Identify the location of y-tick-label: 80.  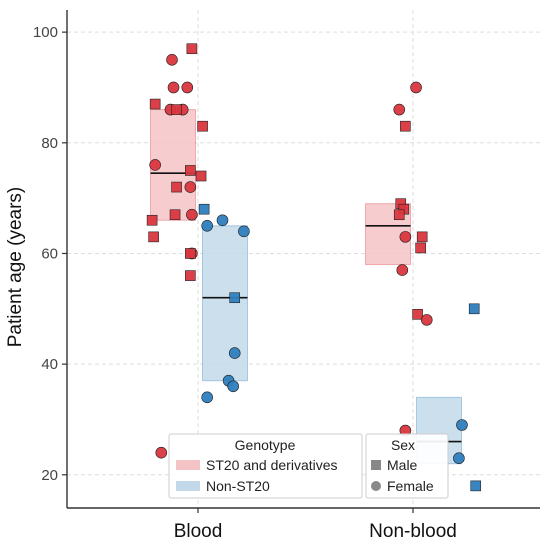
(49, 143).